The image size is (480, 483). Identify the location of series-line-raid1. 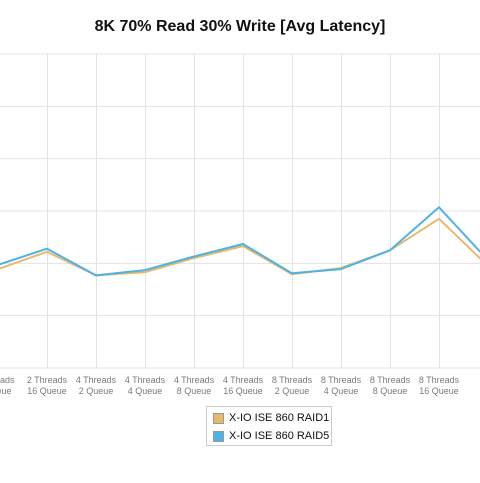
(240, 247).